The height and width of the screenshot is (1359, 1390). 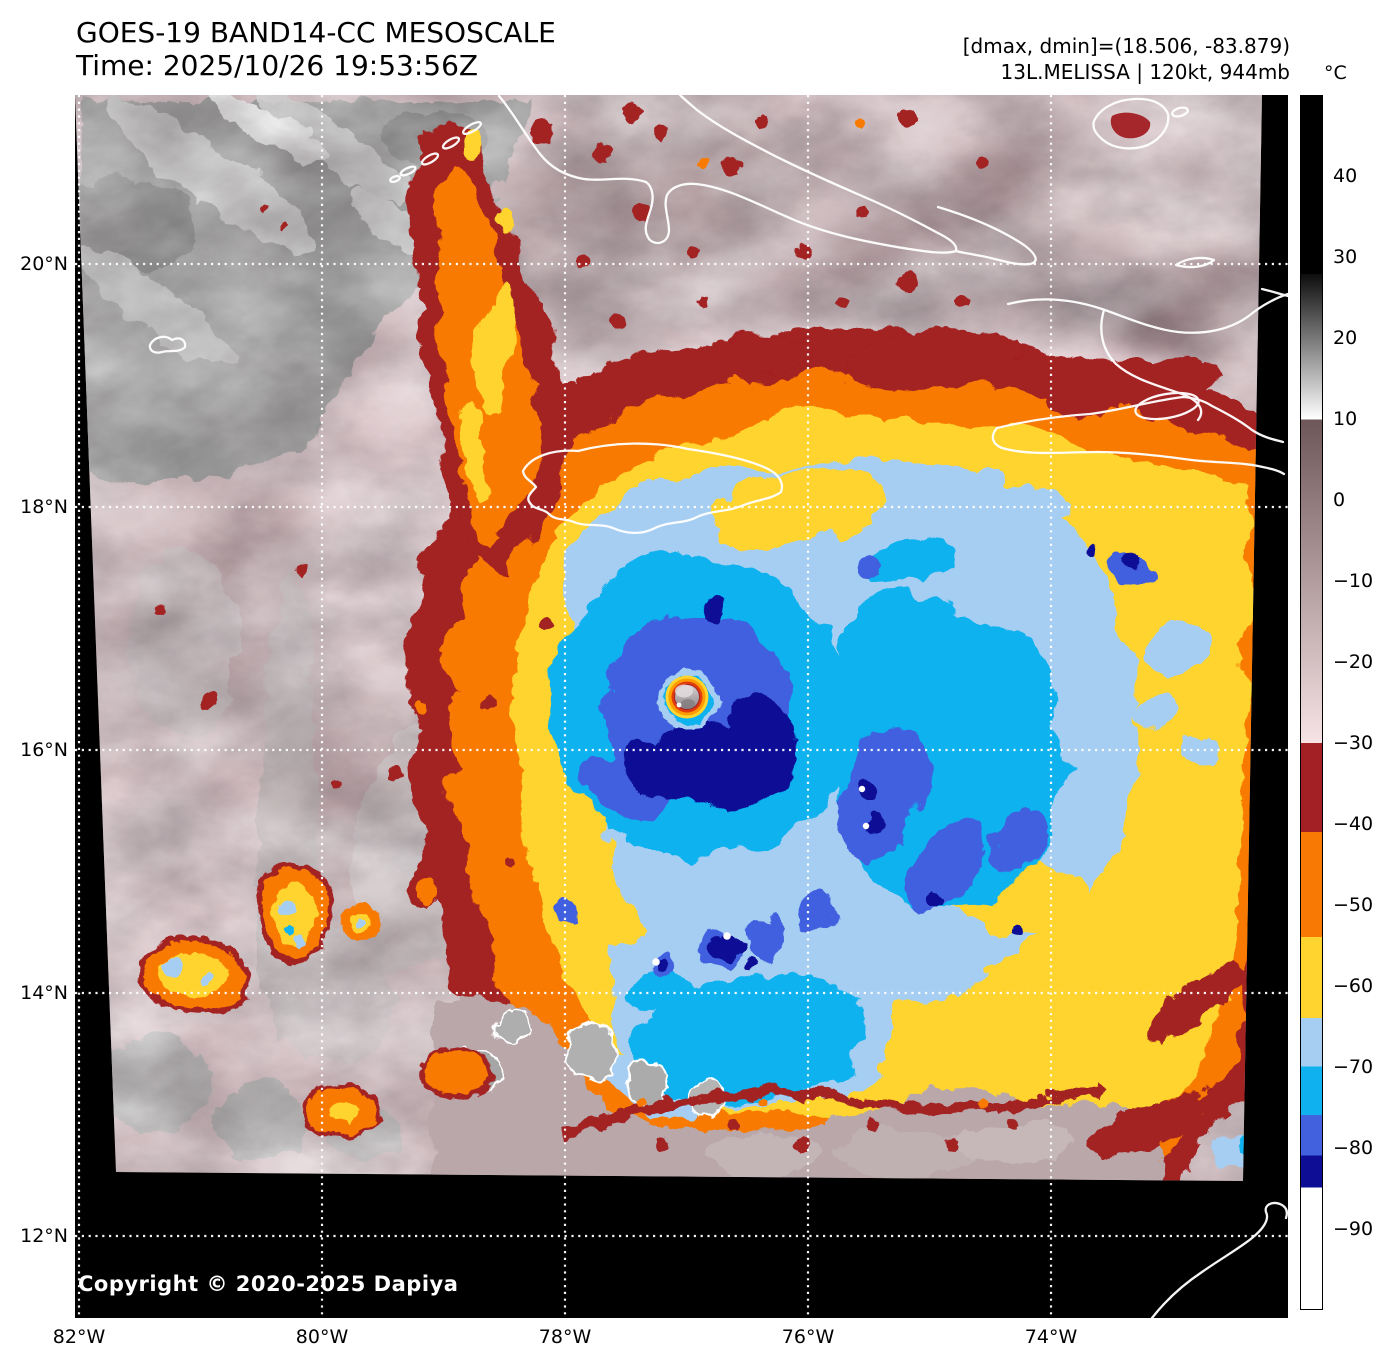 I want to click on colorbar-tick-label: −20, so click(x=1353, y=662).